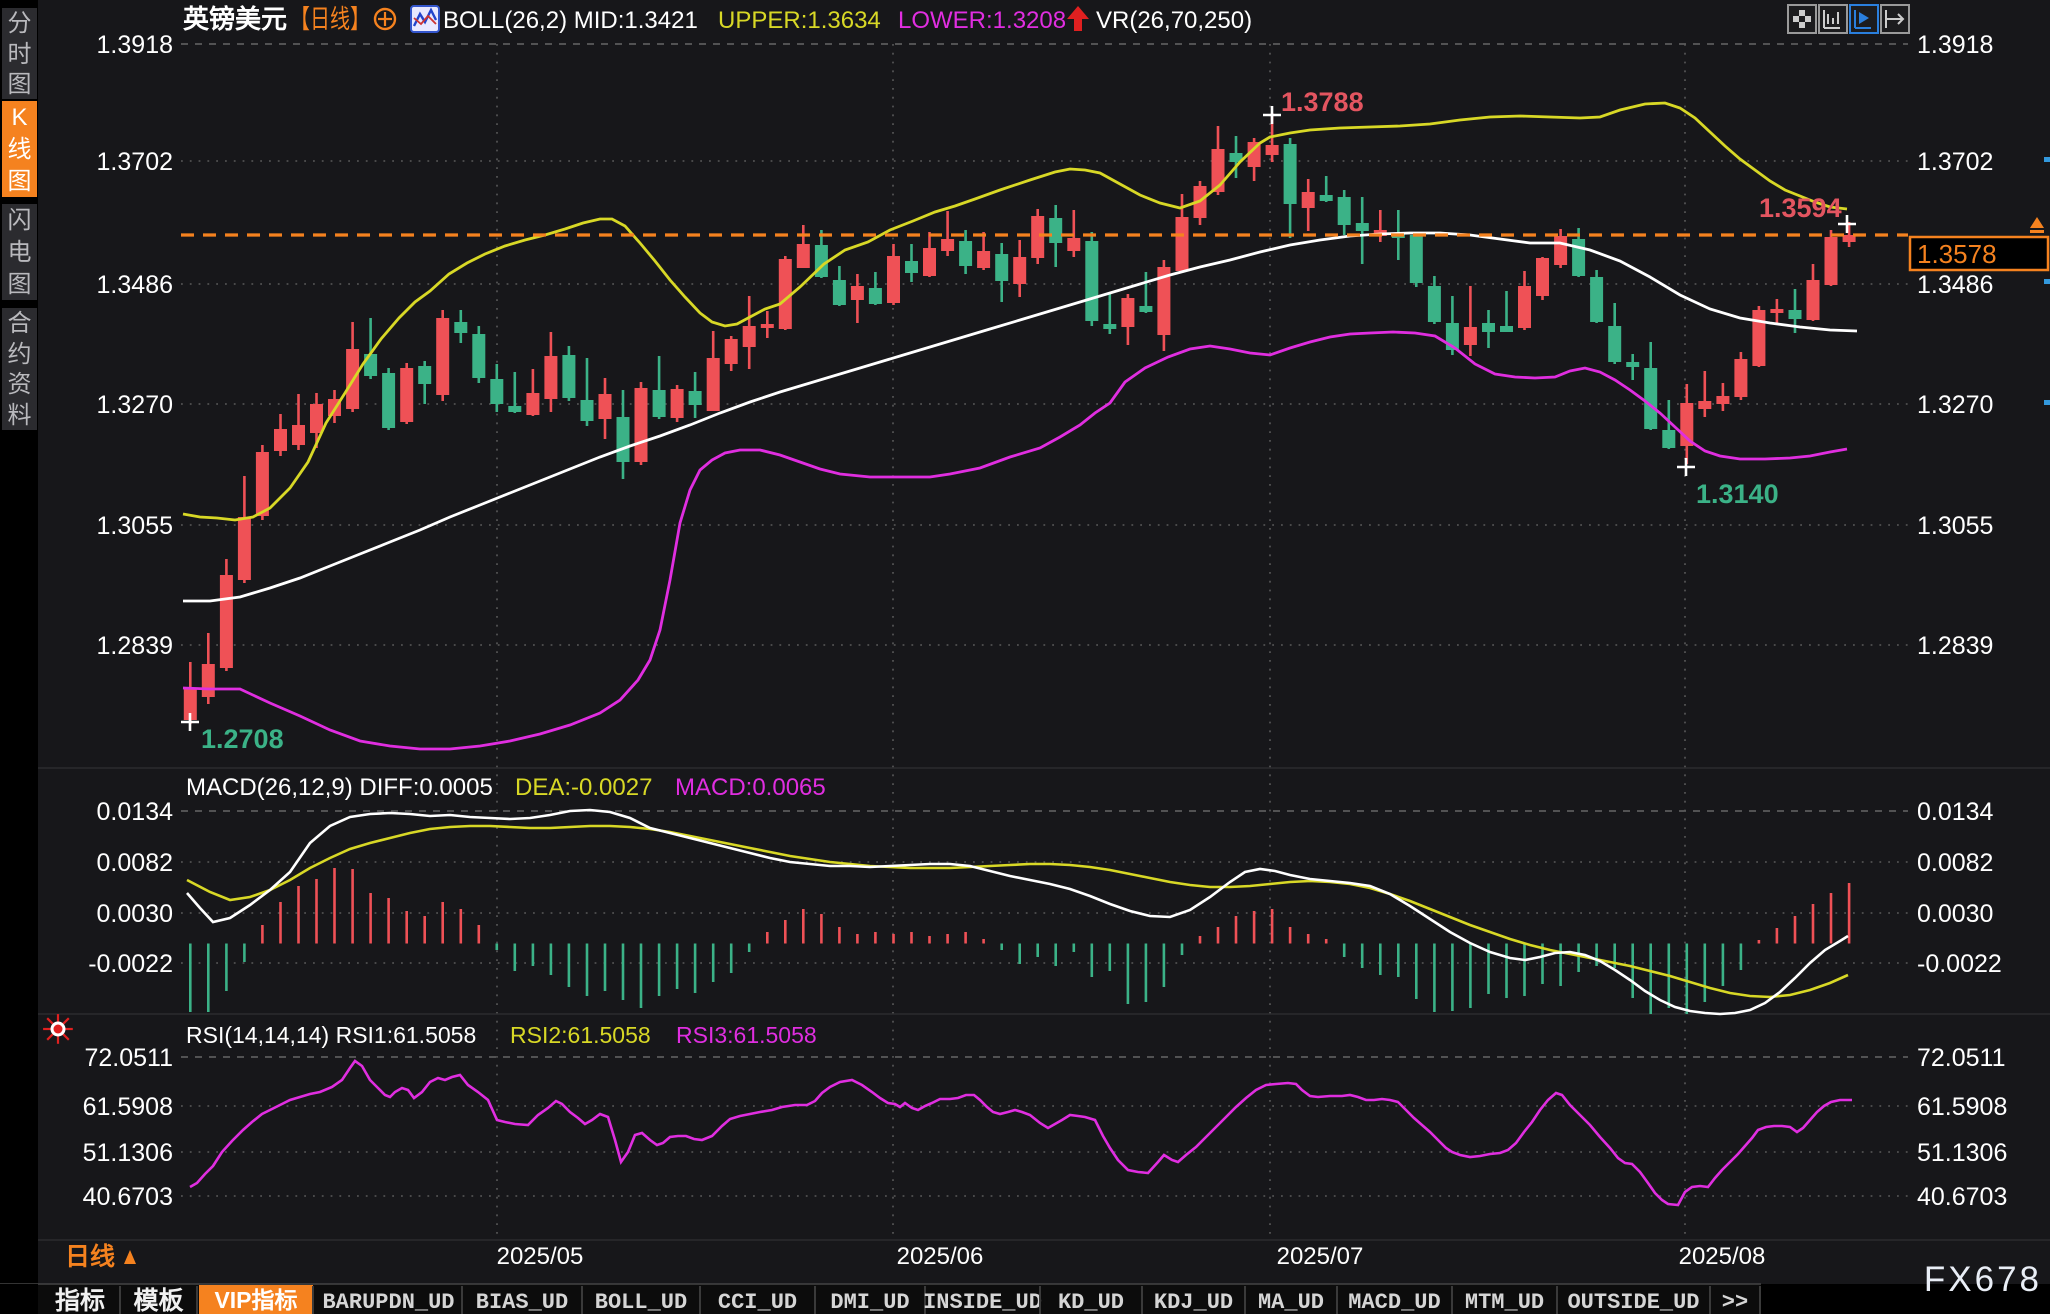 The image size is (2050, 1314). What do you see at coordinates (331, 1035) in the screenshot?
I see `svg-text: RSI(14,14,14) RSI1:61.5058` at bounding box center [331, 1035].